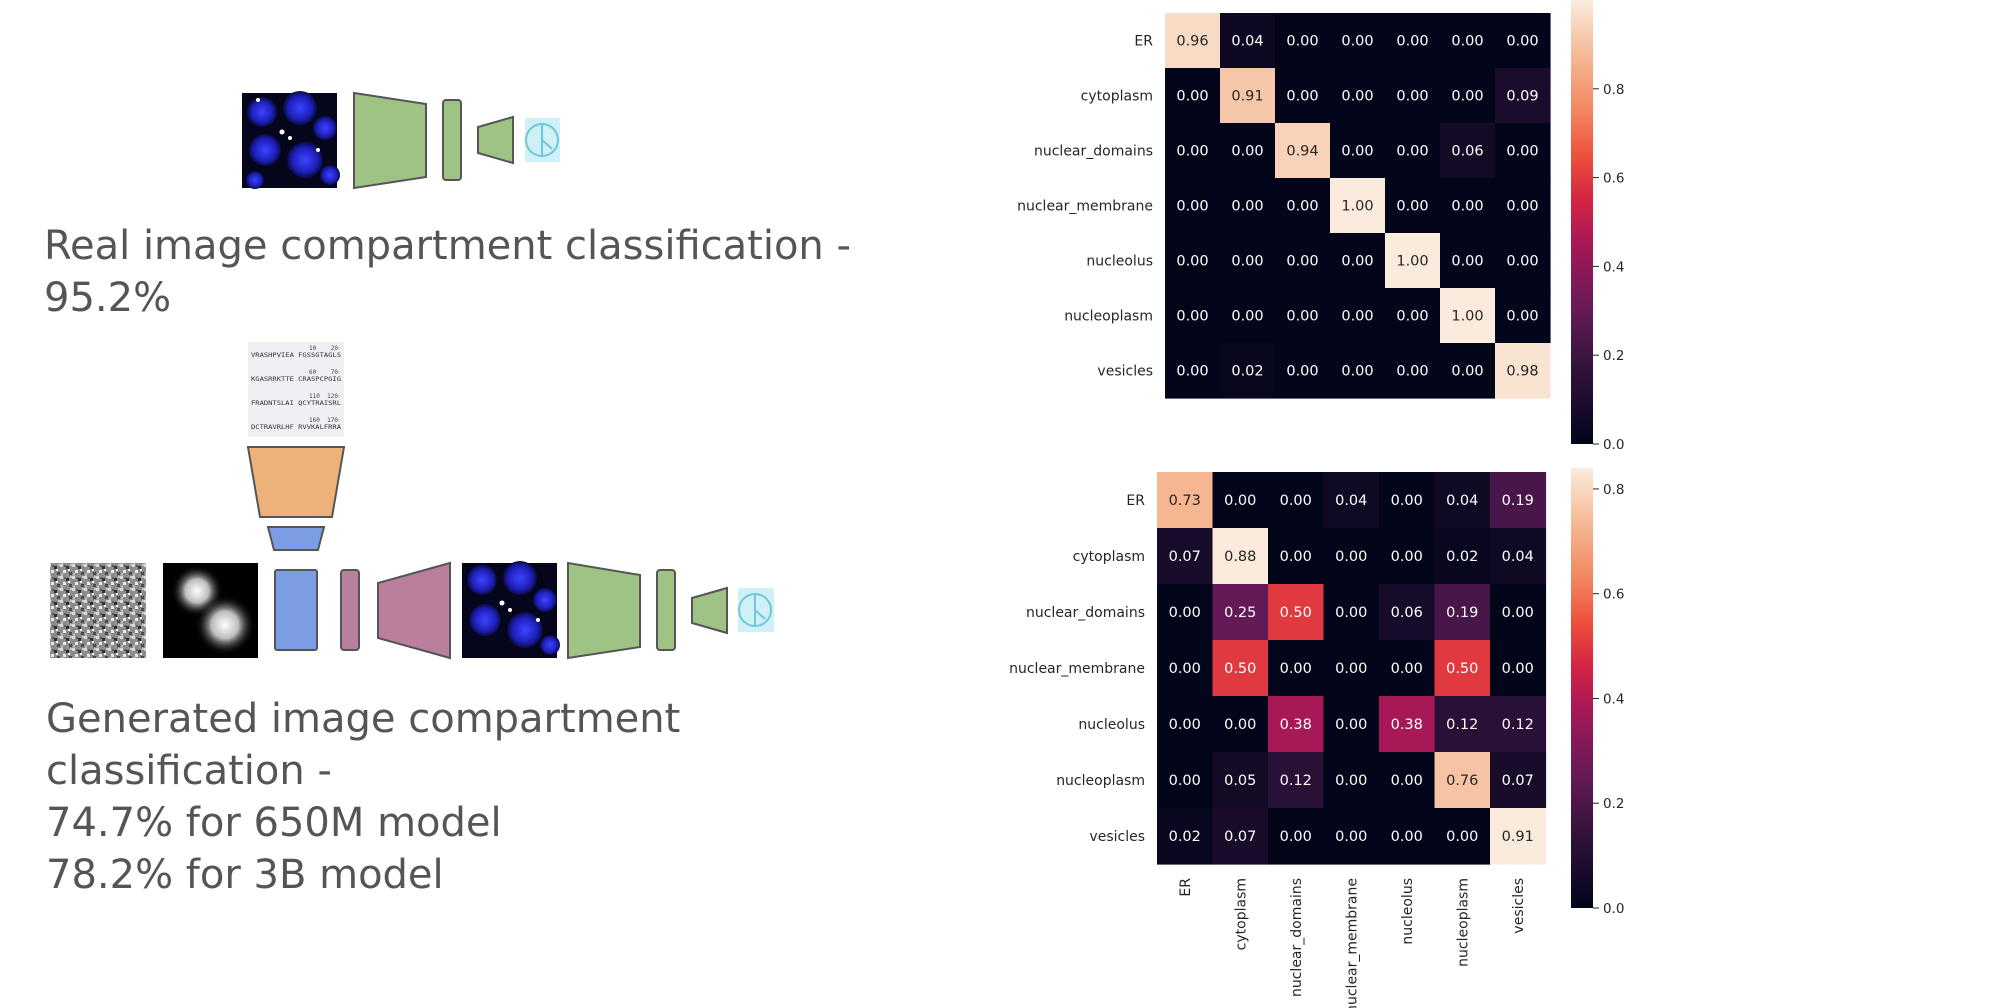 The image size is (2012, 1008). Describe the element at coordinates (1109, 557) in the screenshot. I see `row-label: cytoplasm` at that location.